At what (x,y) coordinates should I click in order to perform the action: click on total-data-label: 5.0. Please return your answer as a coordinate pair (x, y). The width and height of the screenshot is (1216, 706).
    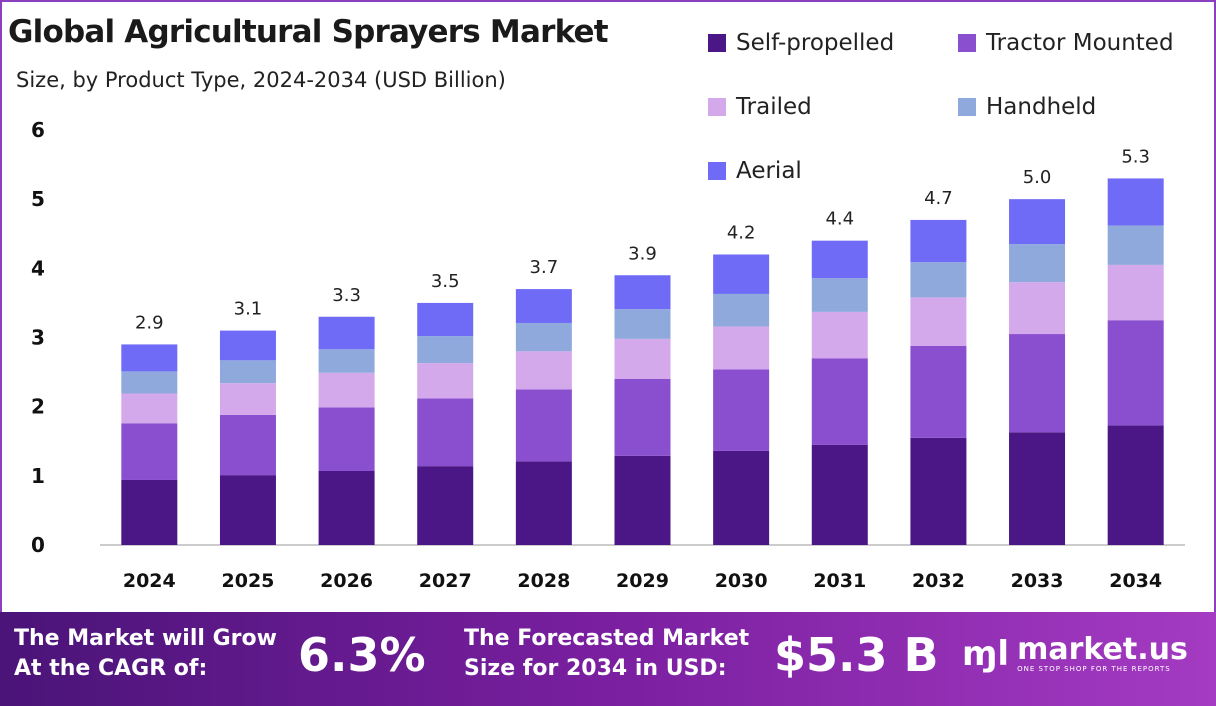
    Looking at the image, I should click on (1037, 177).